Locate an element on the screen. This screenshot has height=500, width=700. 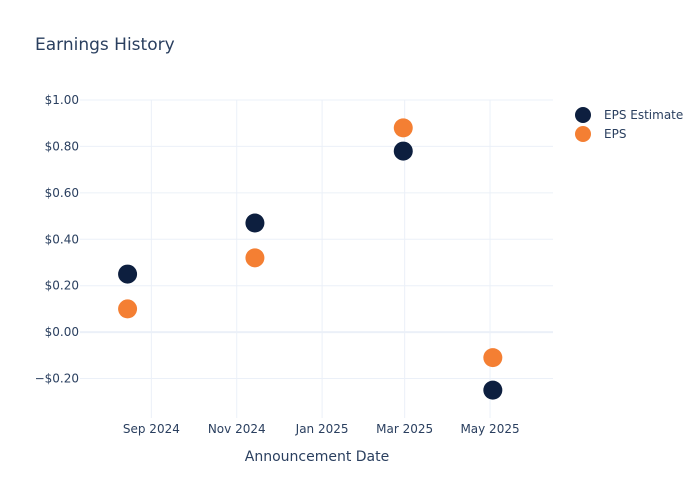
x-tick-label: Nov 2024 is located at coordinates (237, 429).